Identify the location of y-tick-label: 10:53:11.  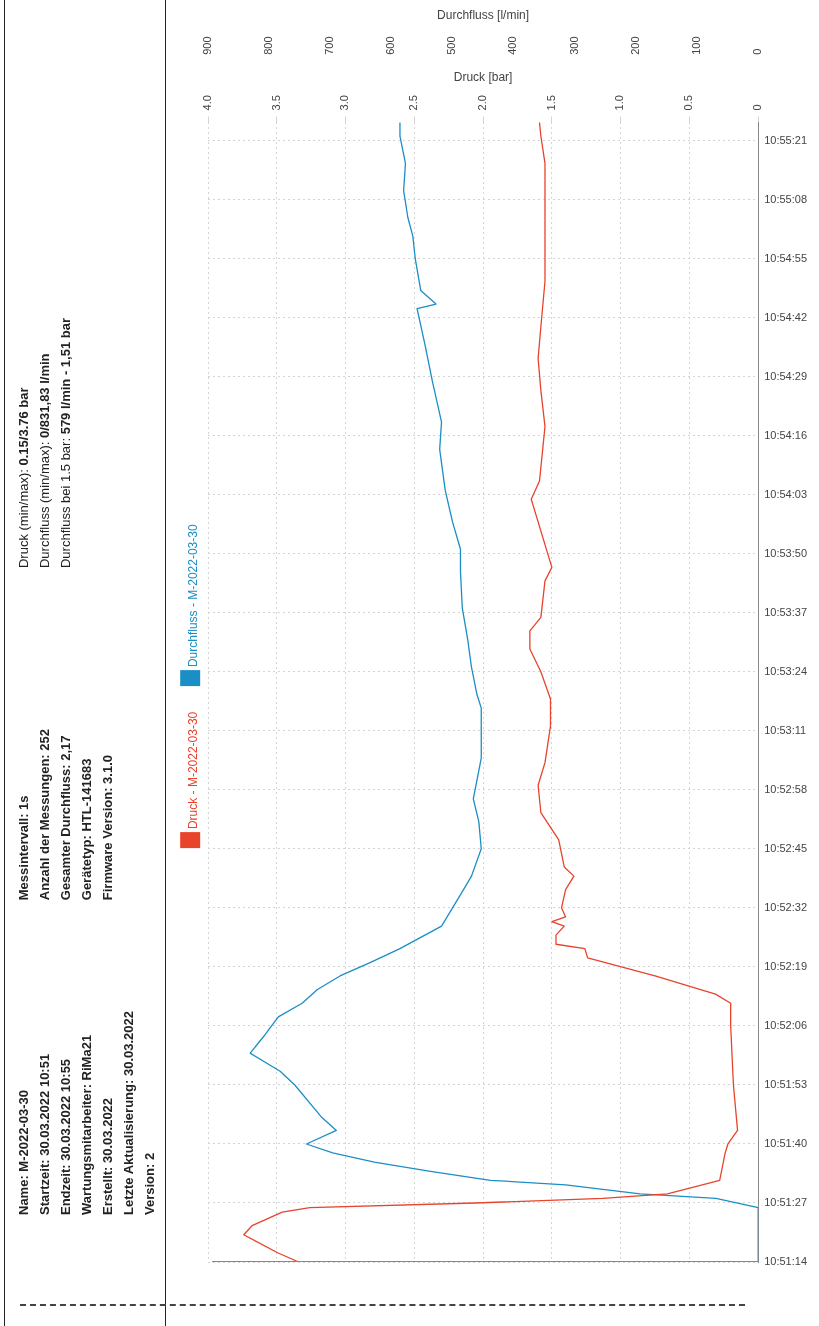
(785, 729).